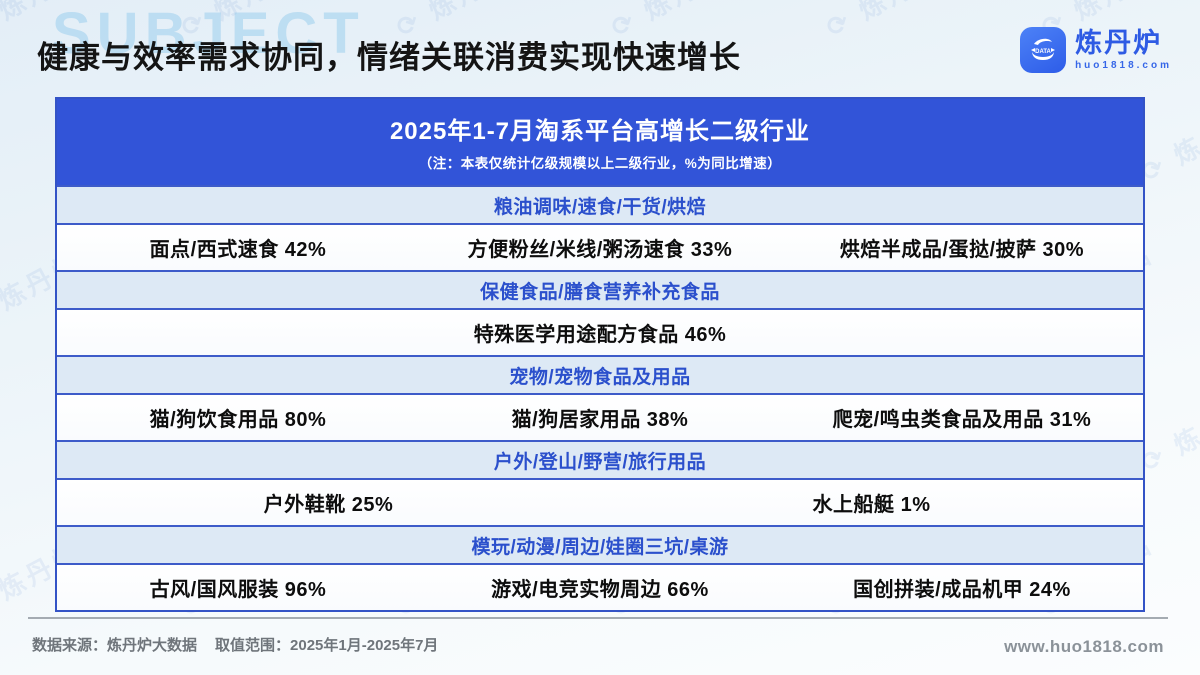  I want to click on alchemy-furnace-data-icon: DATA, so click(1043, 50).